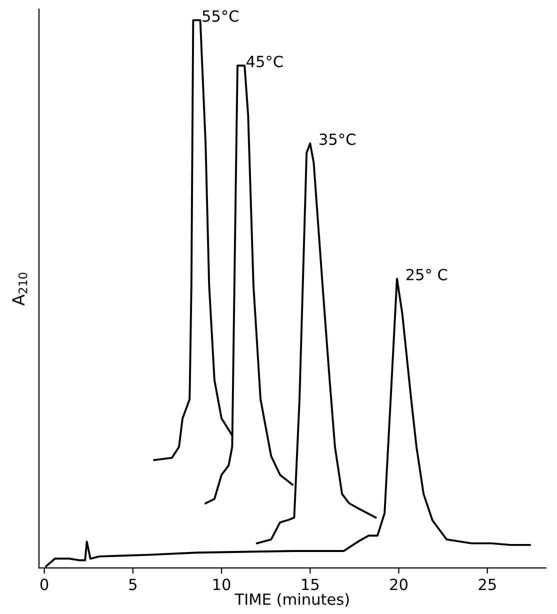  Describe the element at coordinates (427, 274) in the screenshot. I see `series-label: 25° C` at that location.